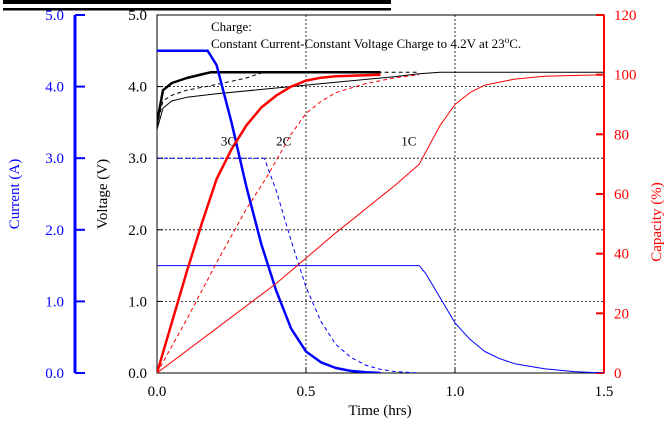 This screenshot has width=667, height=421. I want to click on current-axis-title: Current (A), so click(15, 194).